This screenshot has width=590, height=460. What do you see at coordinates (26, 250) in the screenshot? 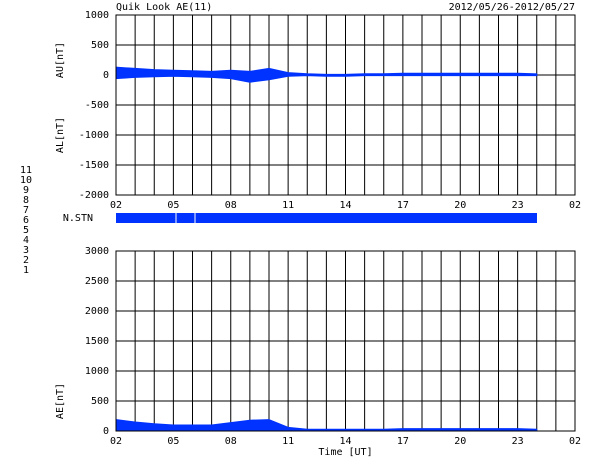
I see `station-legend-label: 3` at bounding box center [26, 250].